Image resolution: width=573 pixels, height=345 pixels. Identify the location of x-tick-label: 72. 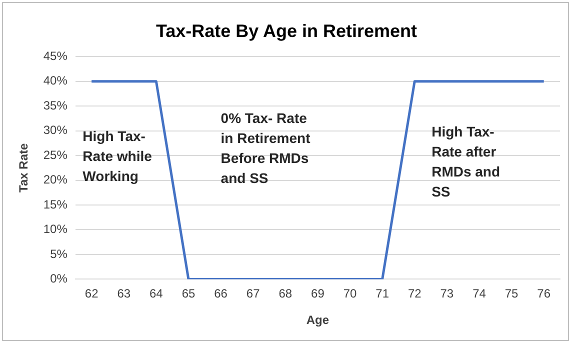
(415, 293).